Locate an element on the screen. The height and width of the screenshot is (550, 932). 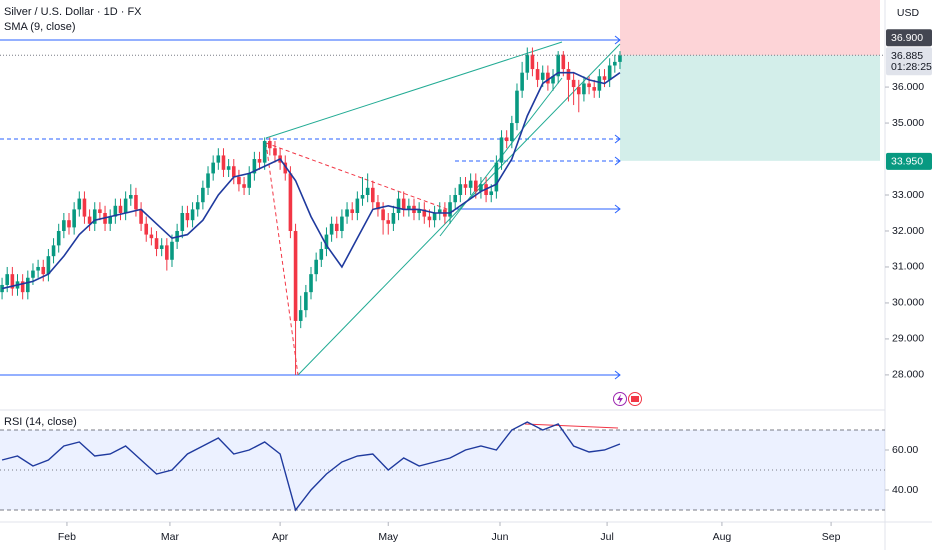
x-tick-label: Jun is located at coordinates (500, 537).